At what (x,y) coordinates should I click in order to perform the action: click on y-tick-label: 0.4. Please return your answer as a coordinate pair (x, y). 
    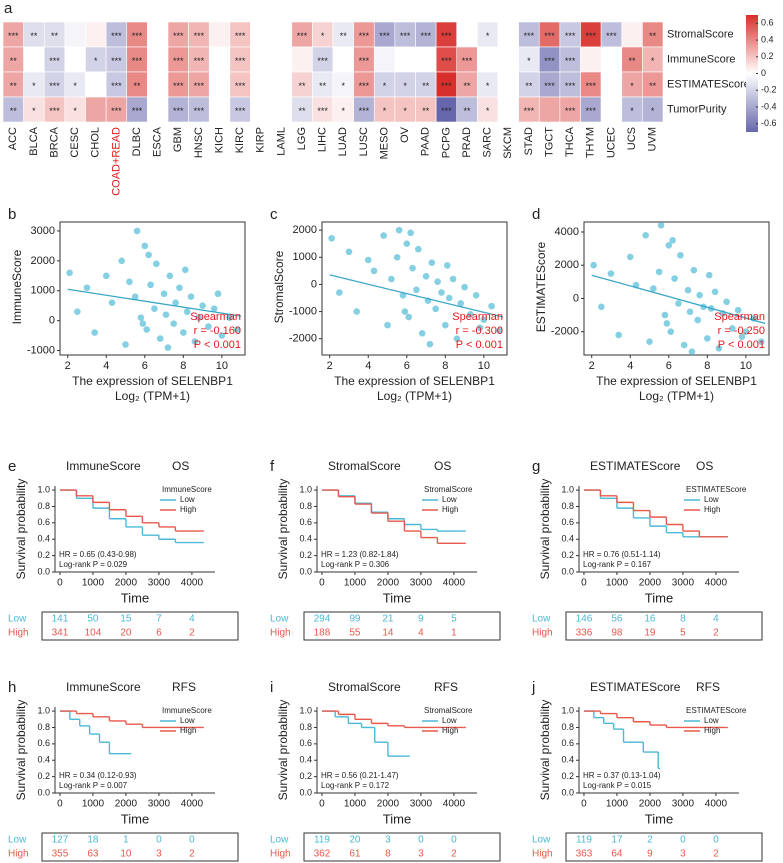
    Looking at the image, I should click on (43, 760).